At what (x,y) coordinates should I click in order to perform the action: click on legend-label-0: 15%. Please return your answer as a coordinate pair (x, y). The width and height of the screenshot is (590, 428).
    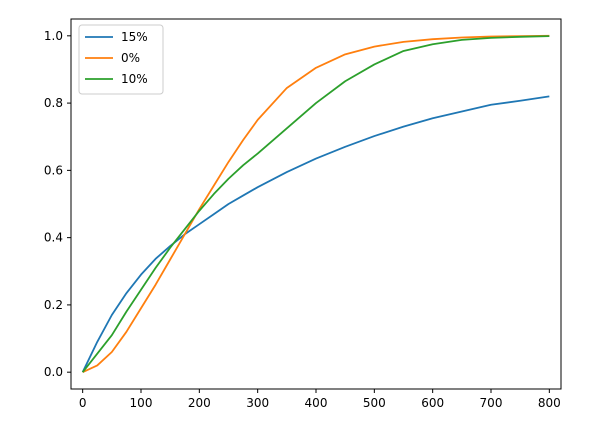
    Looking at the image, I should click on (134, 37).